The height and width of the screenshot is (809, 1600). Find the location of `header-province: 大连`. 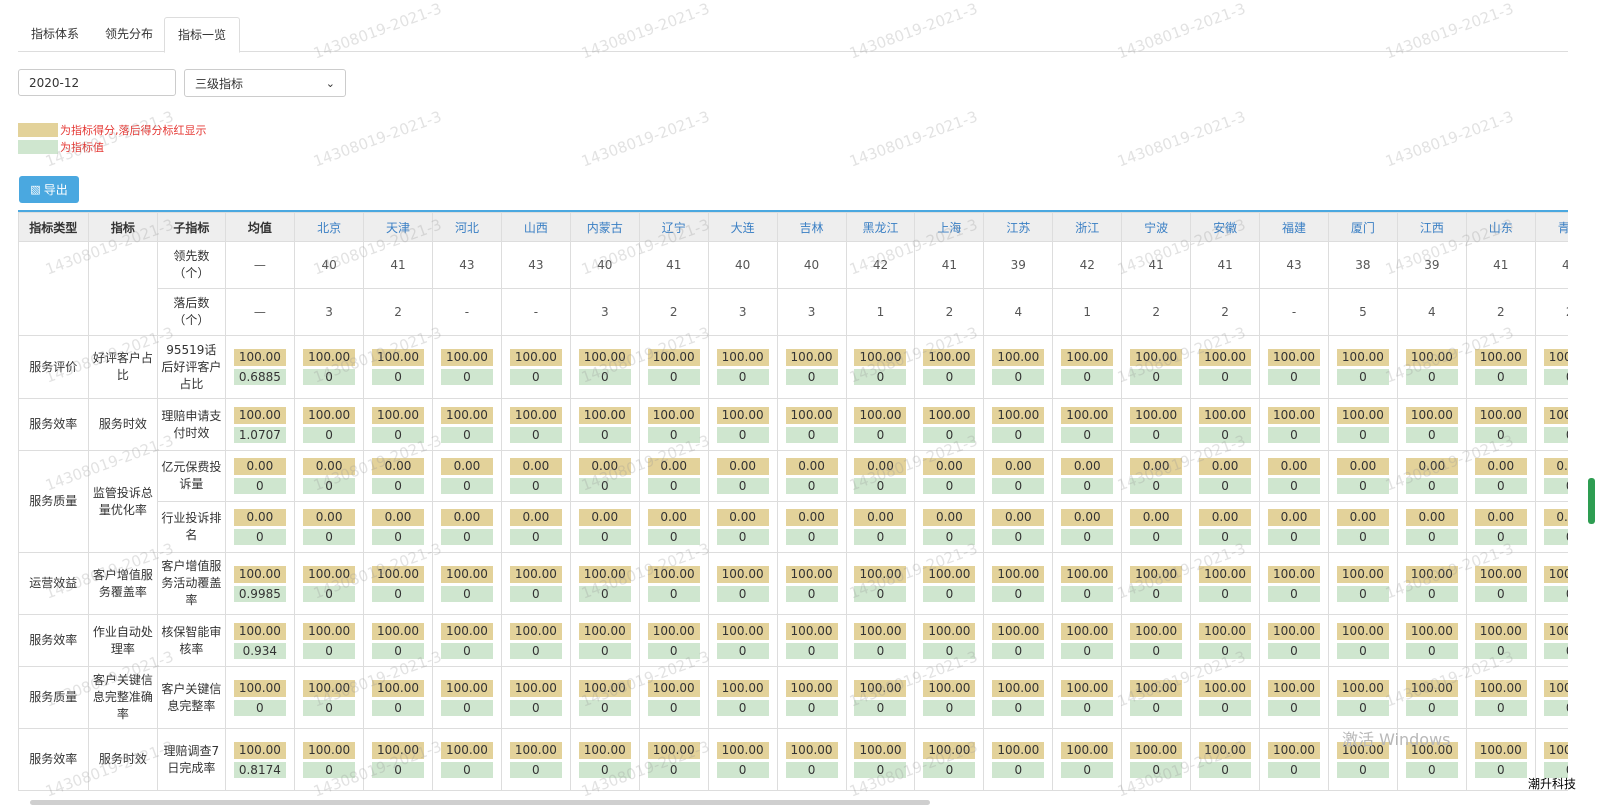

header-province: 大连 is located at coordinates (742, 227).